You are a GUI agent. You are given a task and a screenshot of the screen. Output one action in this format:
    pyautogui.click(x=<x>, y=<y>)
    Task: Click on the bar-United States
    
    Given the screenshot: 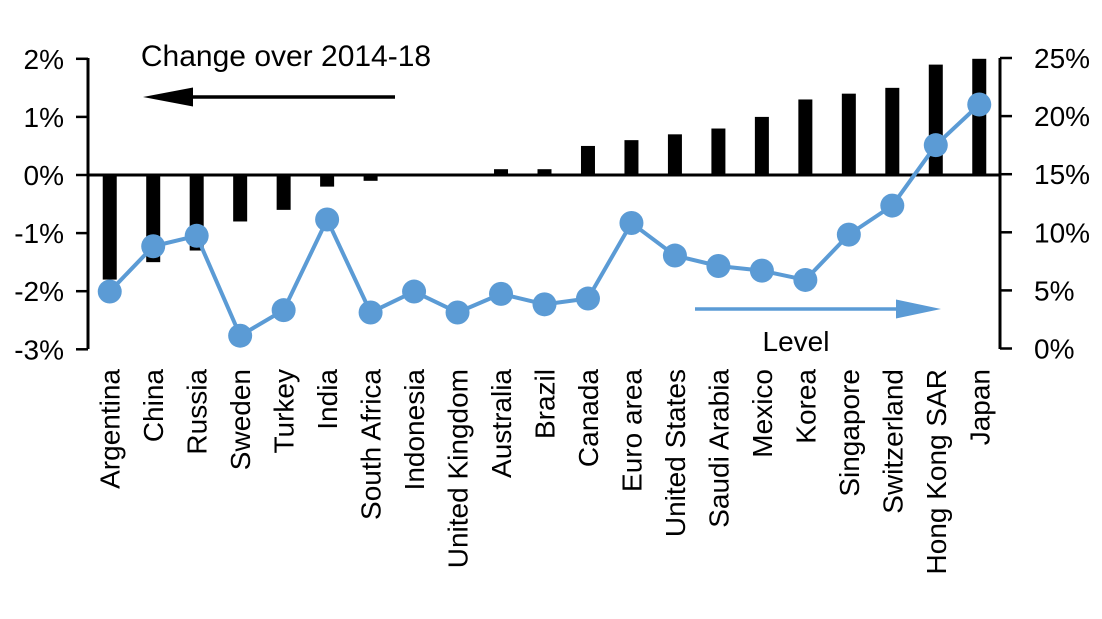 What is the action you would take?
    pyautogui.click(x=674, y=154)
    